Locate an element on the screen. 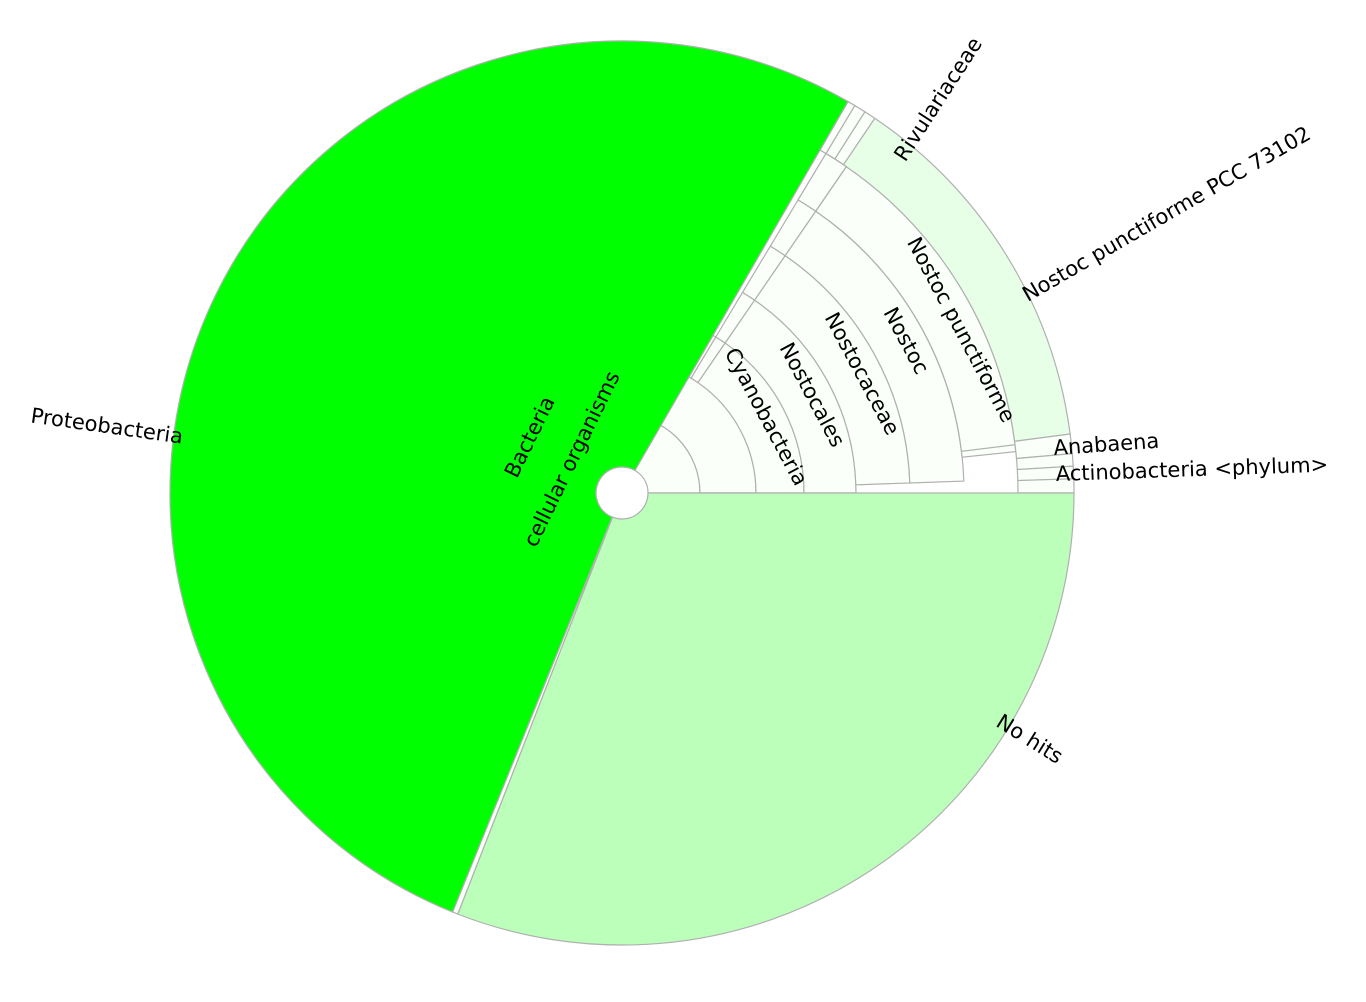 The image size is (1366, 1002). label-proteobacteria: Proteobacteria is located at coordinates (106, 425).